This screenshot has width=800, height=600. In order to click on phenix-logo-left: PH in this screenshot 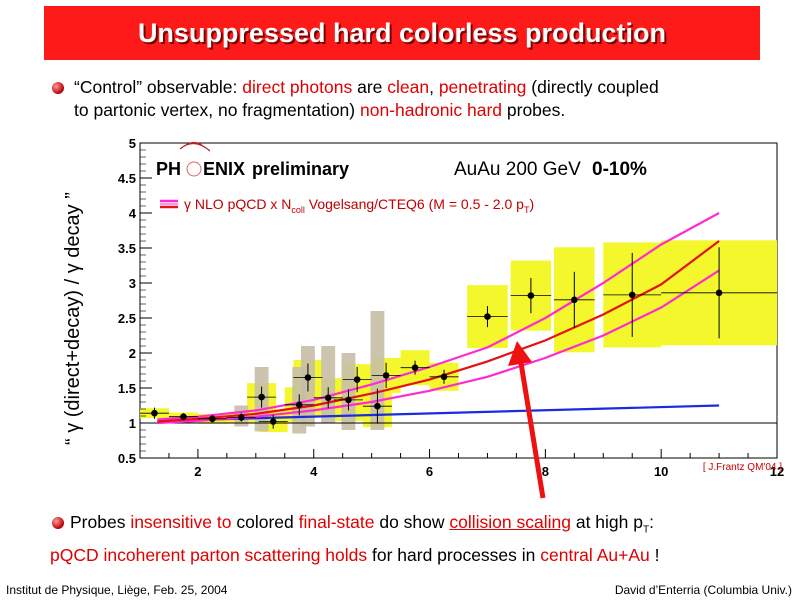, I will do `click(168, 169)`.